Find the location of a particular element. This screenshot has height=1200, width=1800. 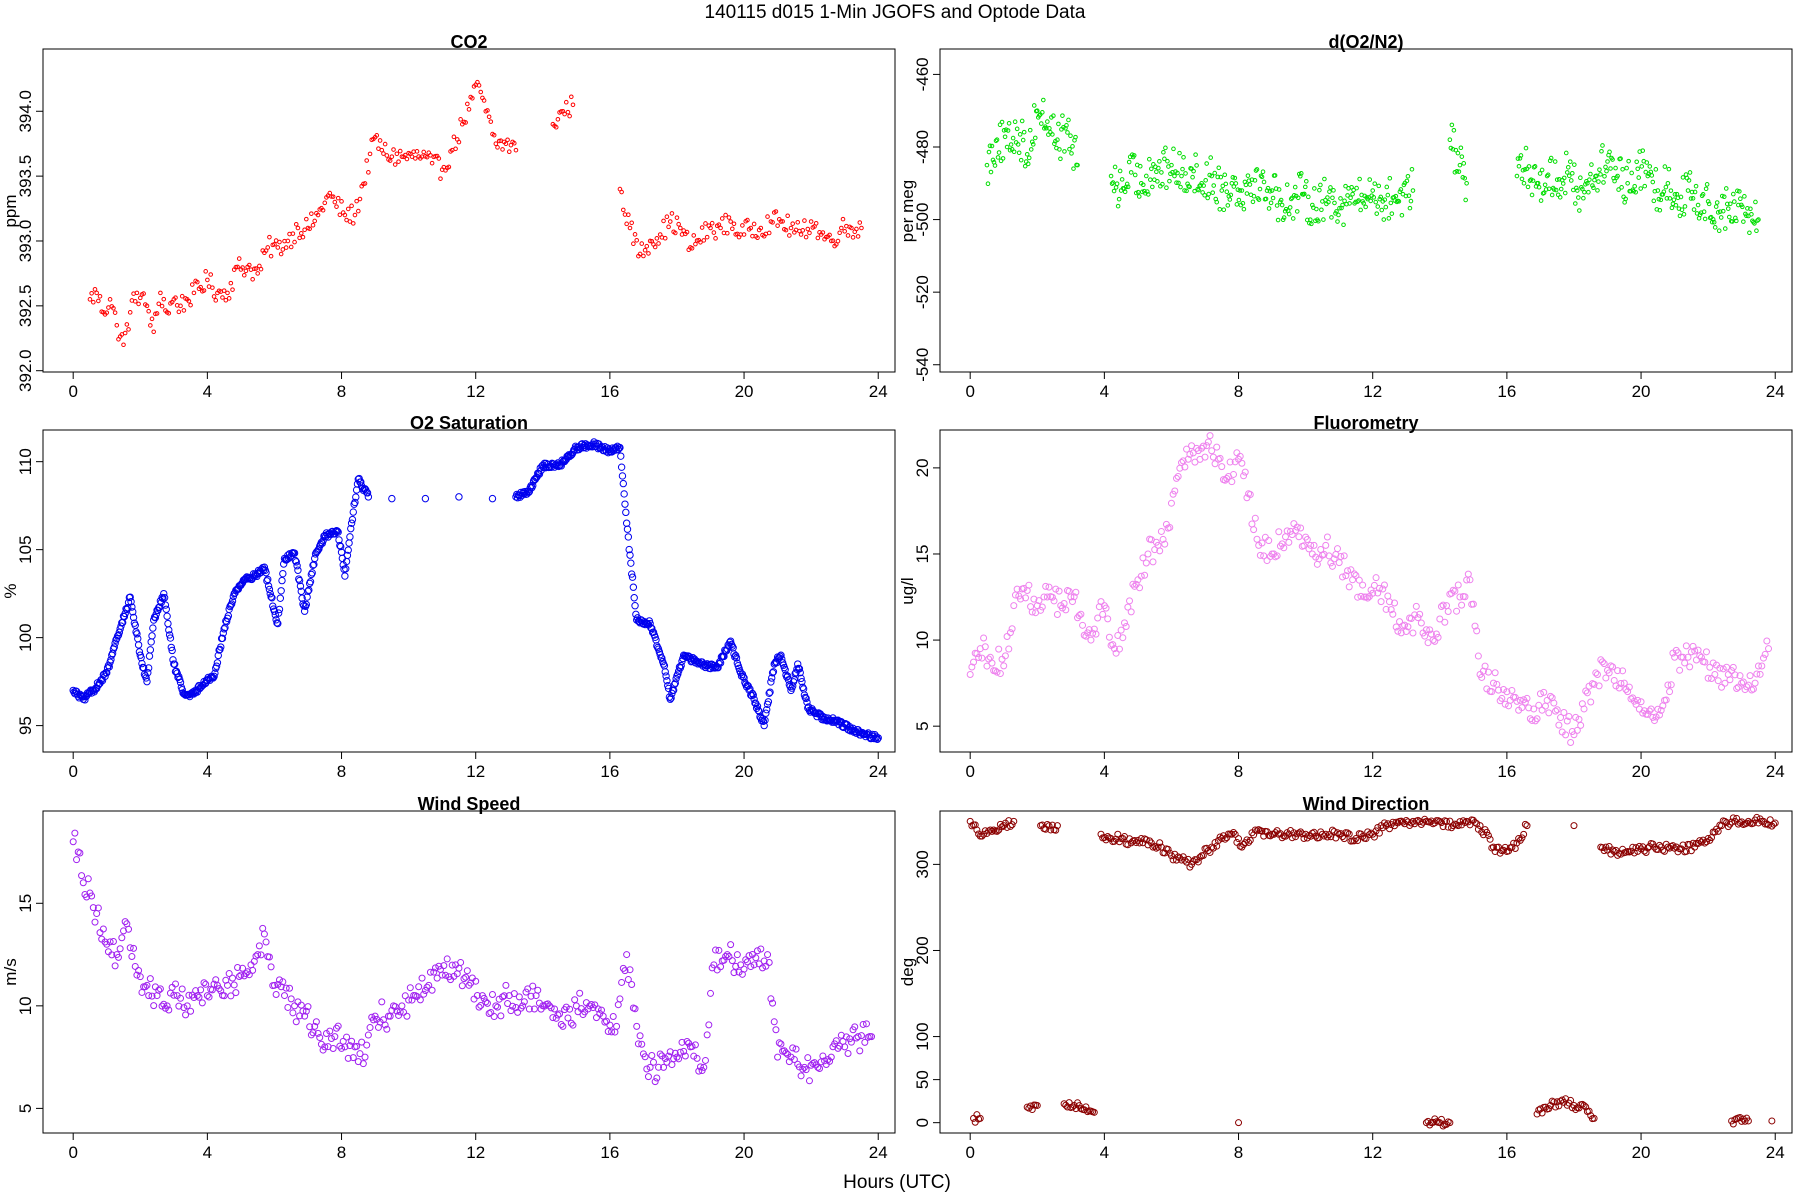

fluor-x-tick-label: 16 is located at coordinates (1506, 771).